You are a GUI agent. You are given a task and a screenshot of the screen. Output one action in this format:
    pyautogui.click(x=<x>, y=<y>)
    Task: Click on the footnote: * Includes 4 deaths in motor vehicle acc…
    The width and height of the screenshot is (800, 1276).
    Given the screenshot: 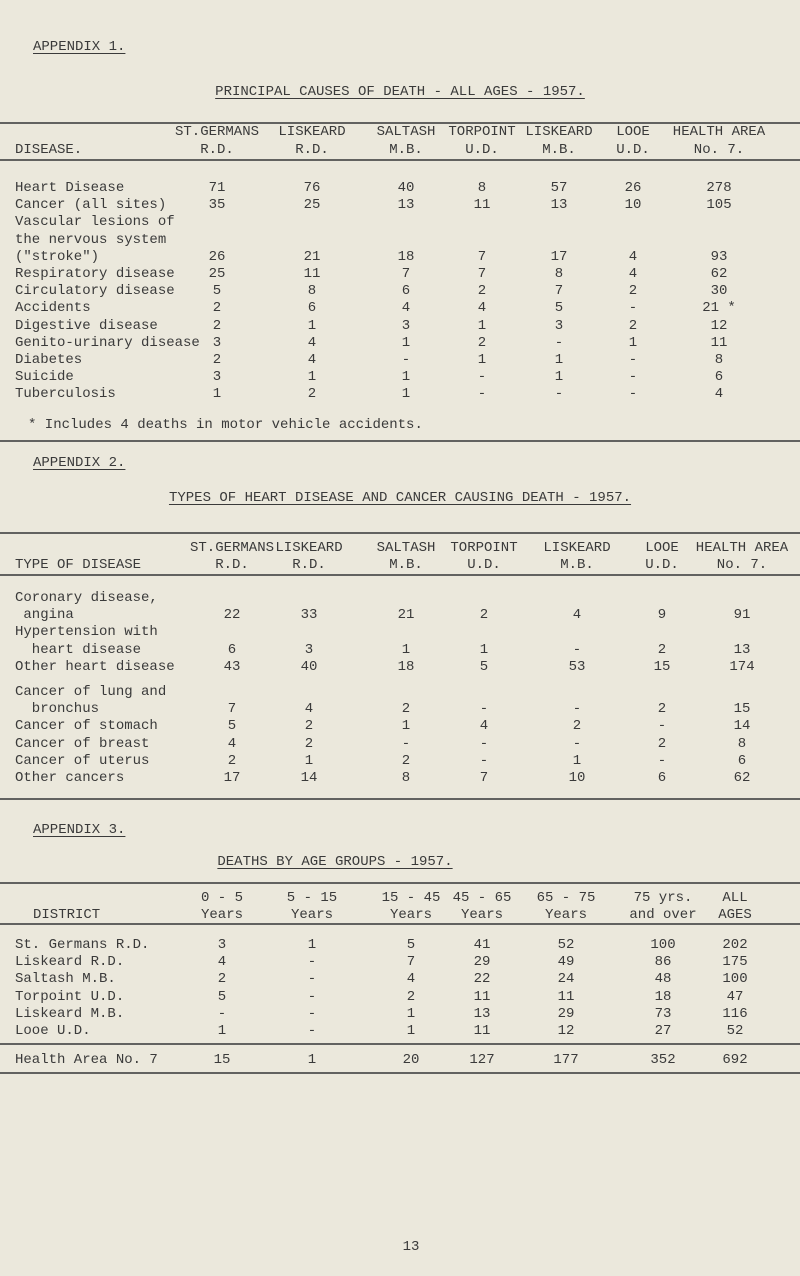 What is the action you would take?
    pyautogui.click(x=225, y=425)
    